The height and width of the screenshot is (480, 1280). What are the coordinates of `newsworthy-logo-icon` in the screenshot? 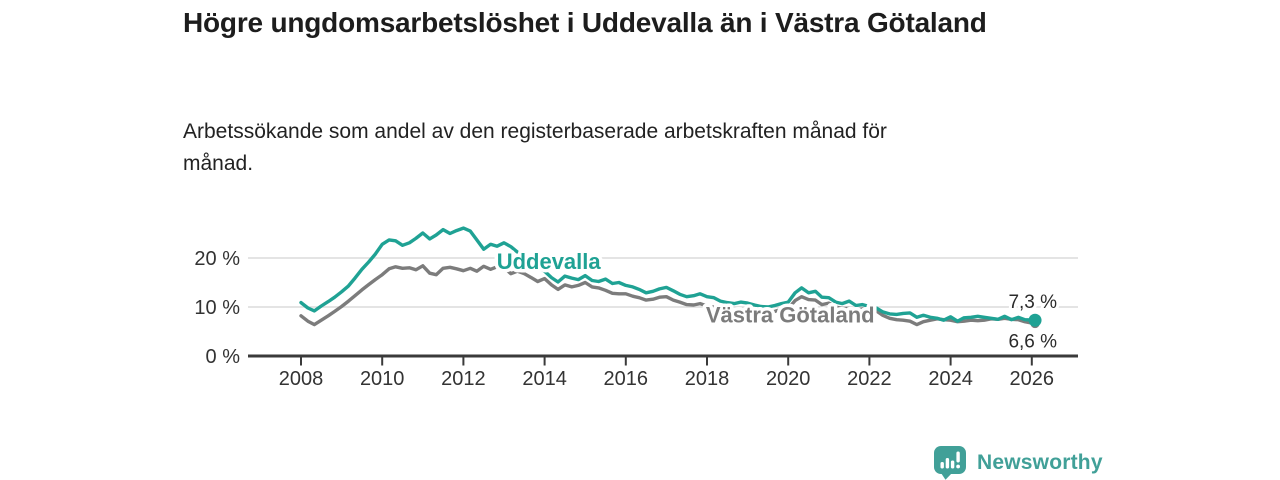 It's located at (950, 463).